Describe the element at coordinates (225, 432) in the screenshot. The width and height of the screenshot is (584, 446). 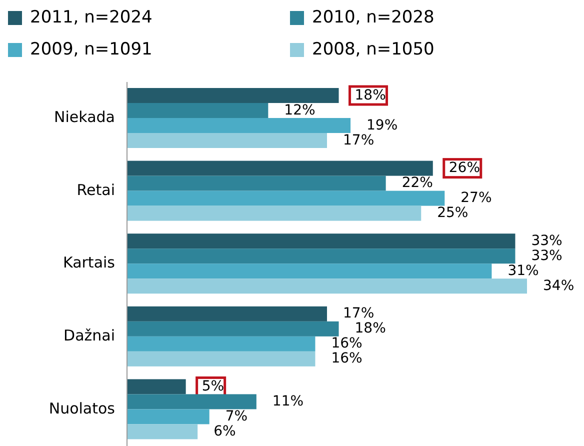
I see `data-label: 6%` at that location.